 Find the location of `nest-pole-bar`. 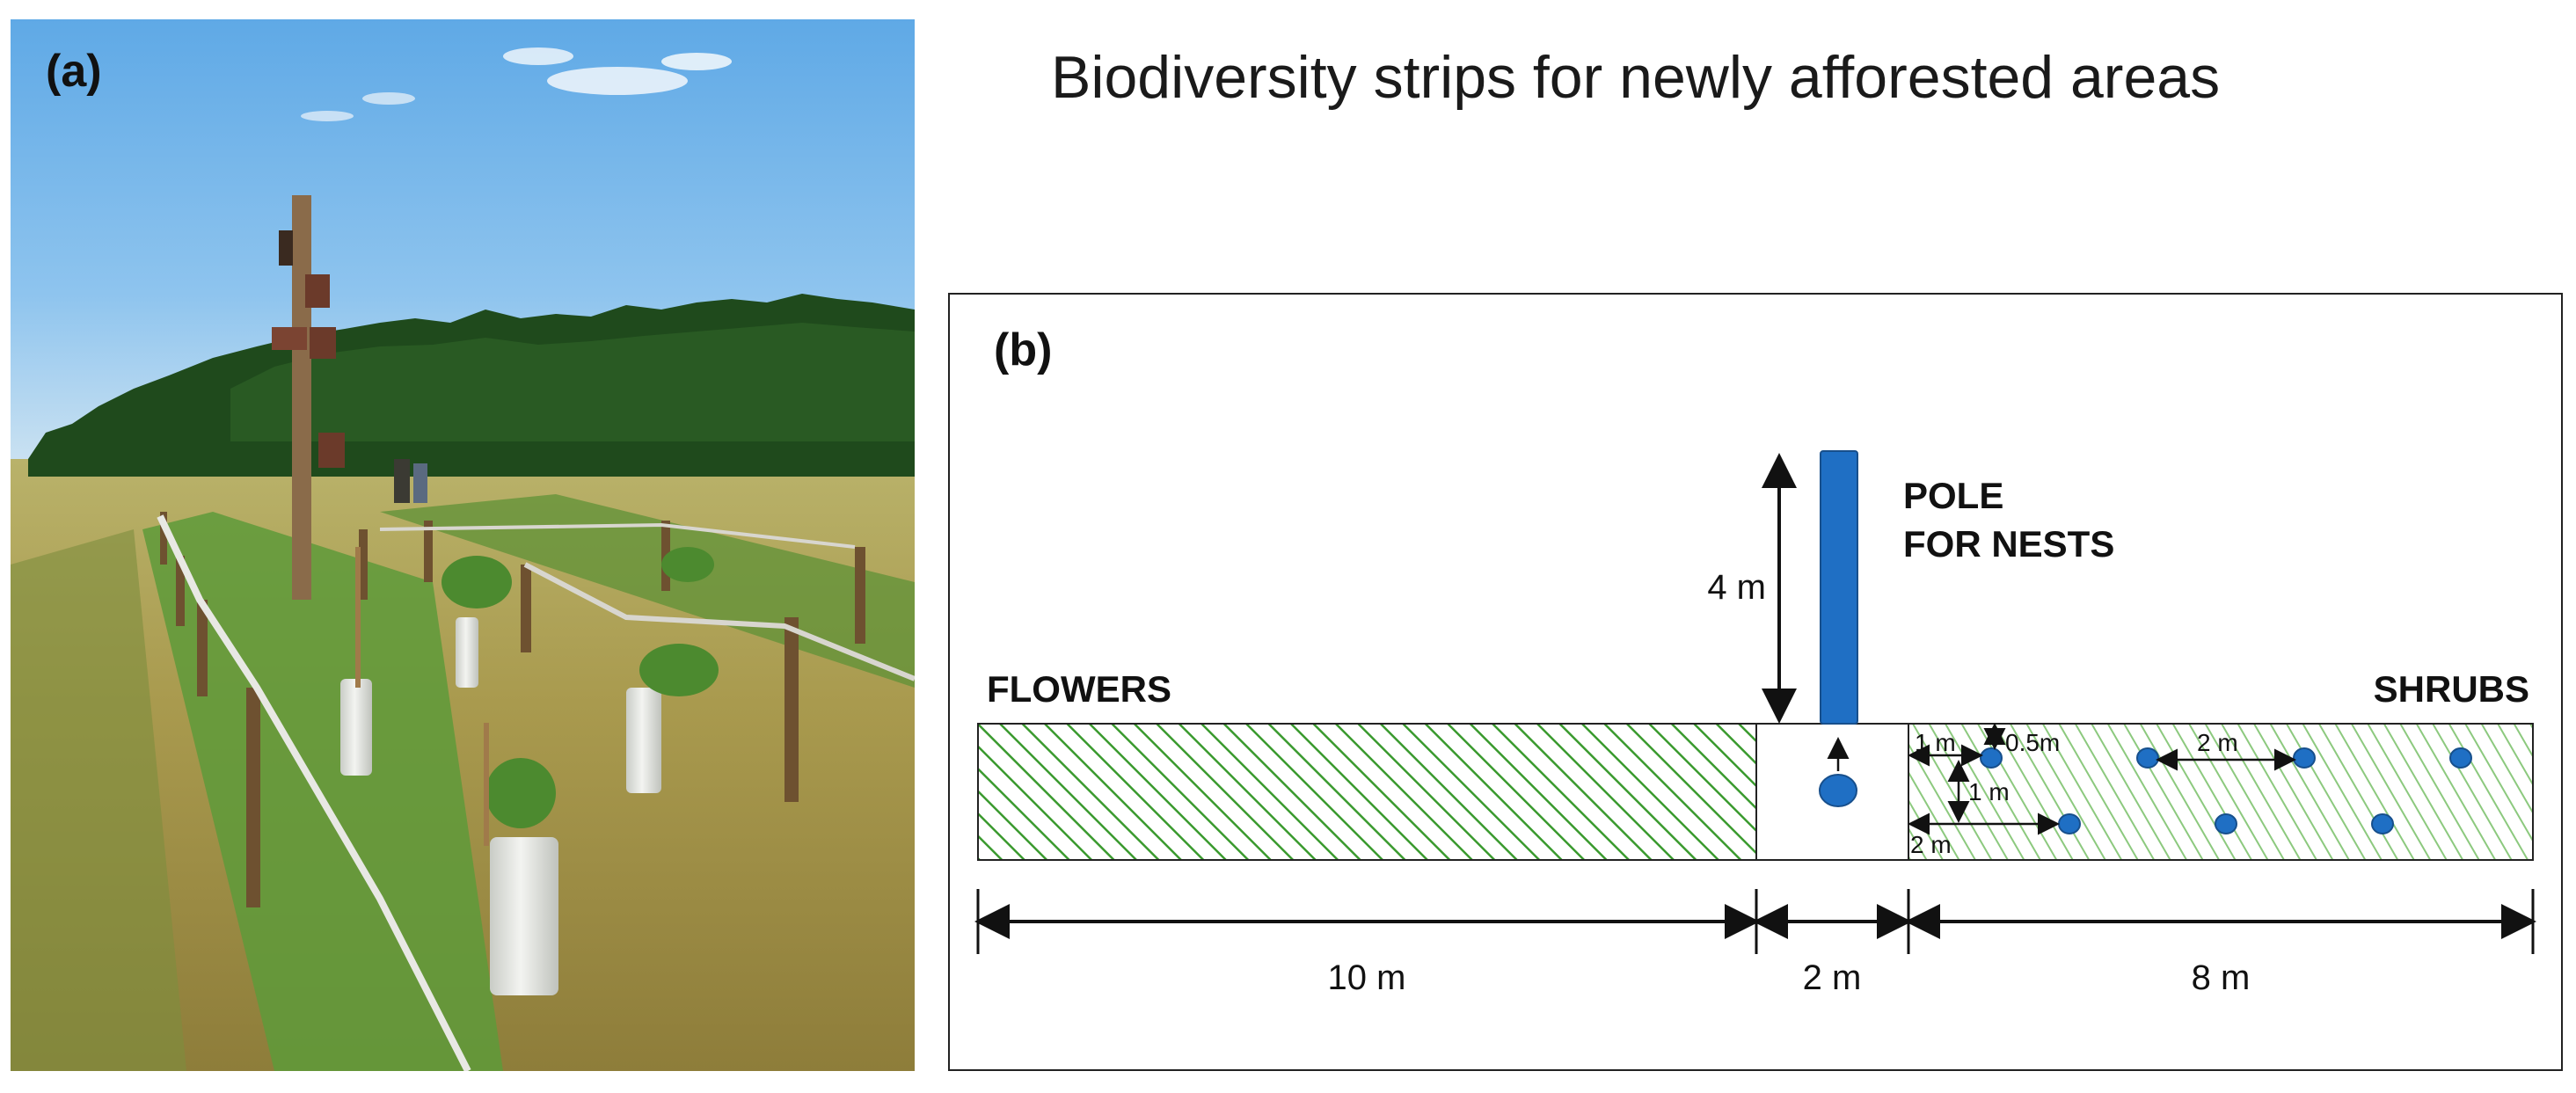

nest-pole-bar is located at coordinates (1839, 587).